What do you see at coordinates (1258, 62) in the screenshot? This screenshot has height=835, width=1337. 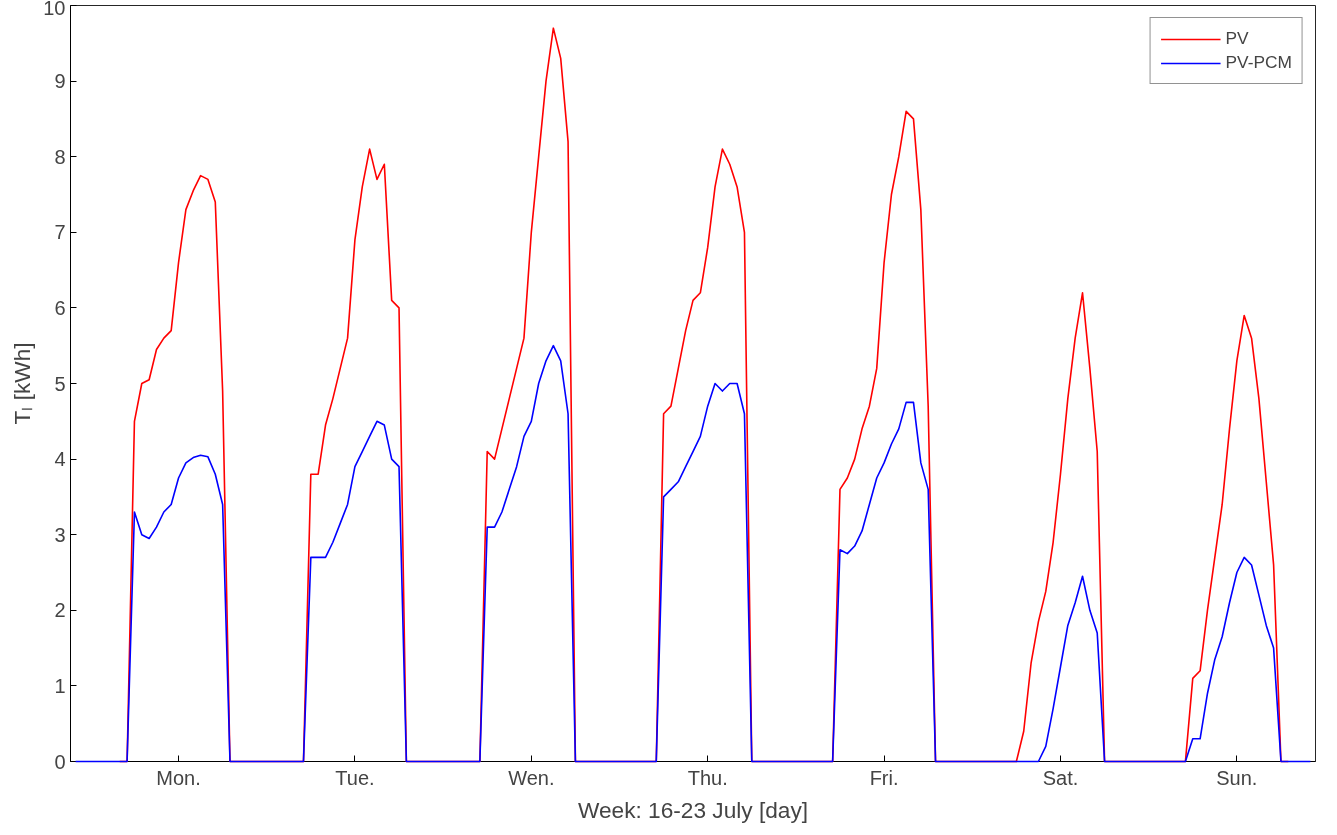 I see `legend-label: PV-PCM` at bounding box center [1258, 62].